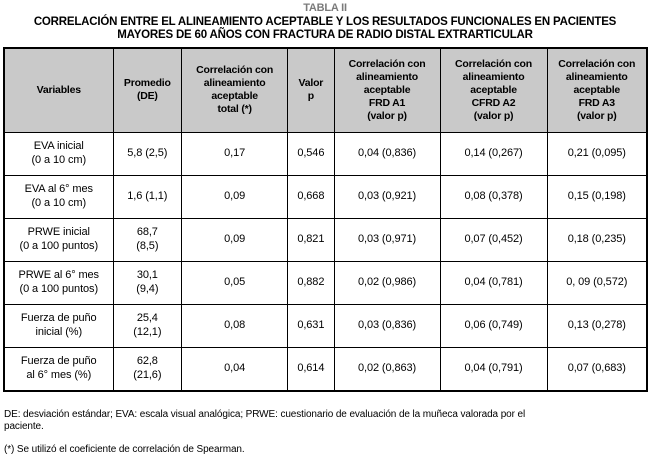  Describe the element at coordinates (493, 196) in the screenshot. I see `cfrd-a2-cell: 0,08 (0,378)` at that location.